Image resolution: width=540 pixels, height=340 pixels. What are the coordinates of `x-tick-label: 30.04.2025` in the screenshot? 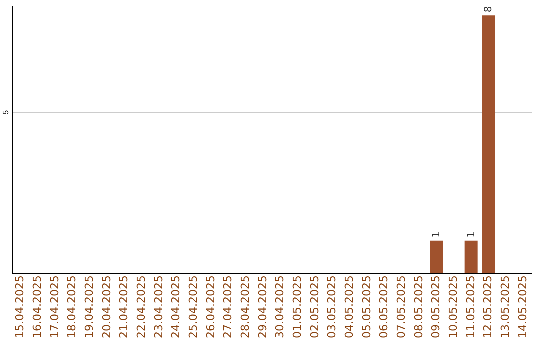 It's located at (280, 307).